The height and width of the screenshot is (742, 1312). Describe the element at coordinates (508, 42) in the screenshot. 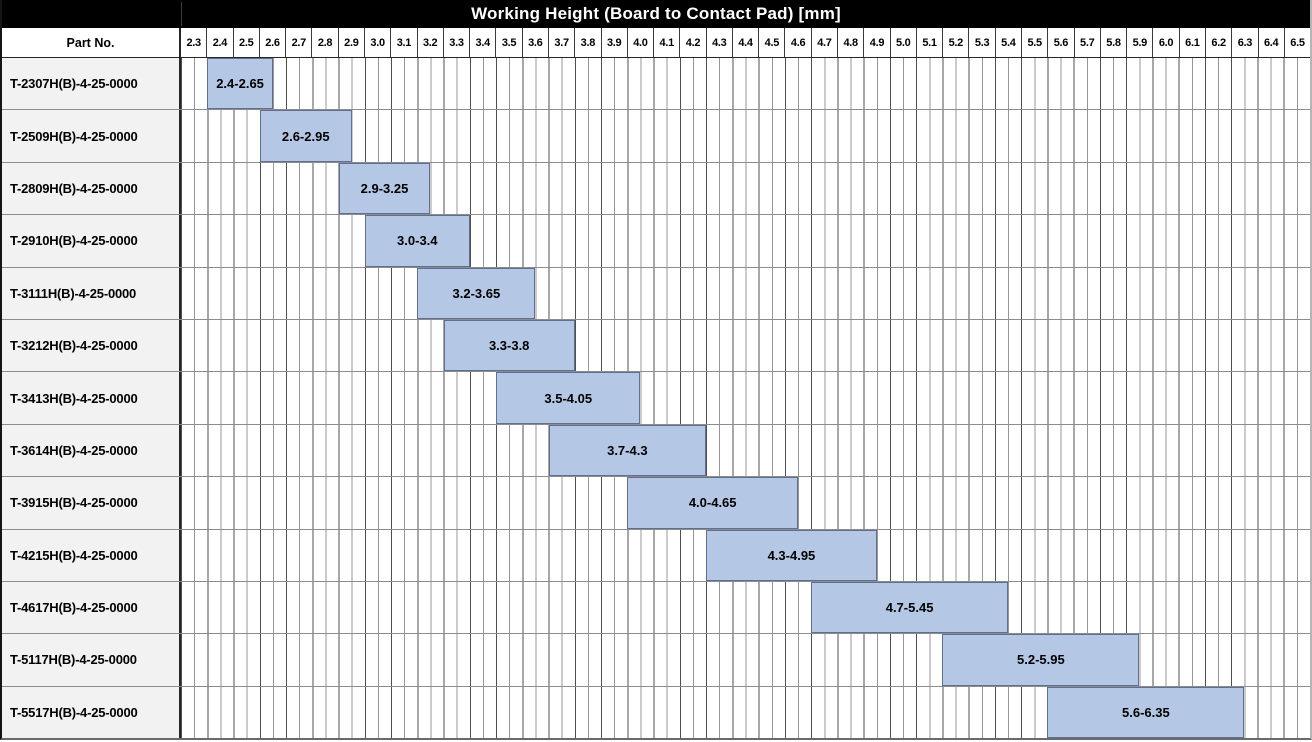

I see `axis-tick: 3.5` at that location.